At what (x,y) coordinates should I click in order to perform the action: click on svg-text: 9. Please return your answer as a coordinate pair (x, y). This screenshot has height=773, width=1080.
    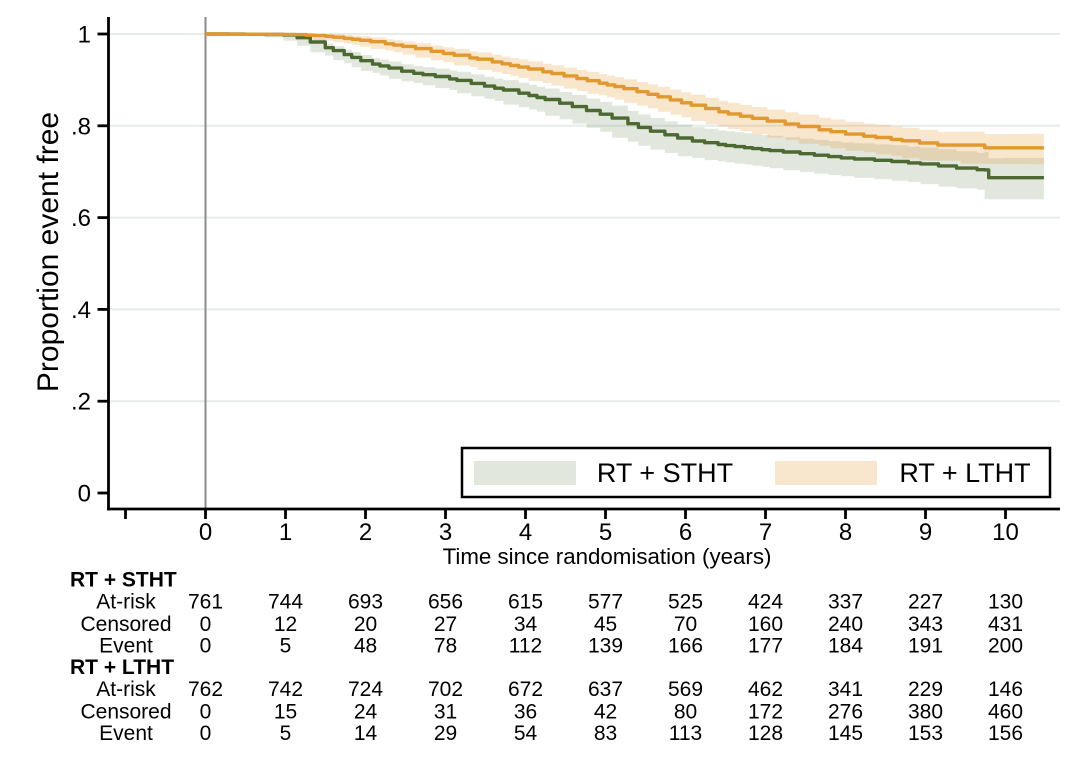
    Looking at the image, I should click on (925, 532).